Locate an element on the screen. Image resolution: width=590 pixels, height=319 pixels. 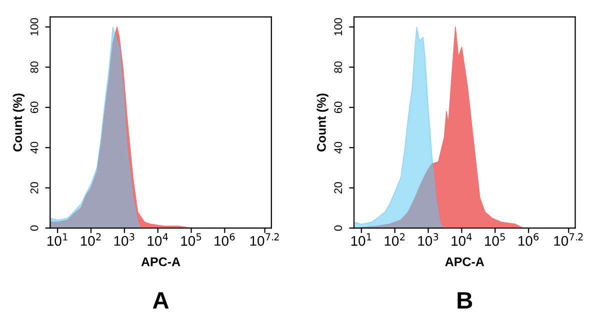
text: B is located at coordinates (465, 300).